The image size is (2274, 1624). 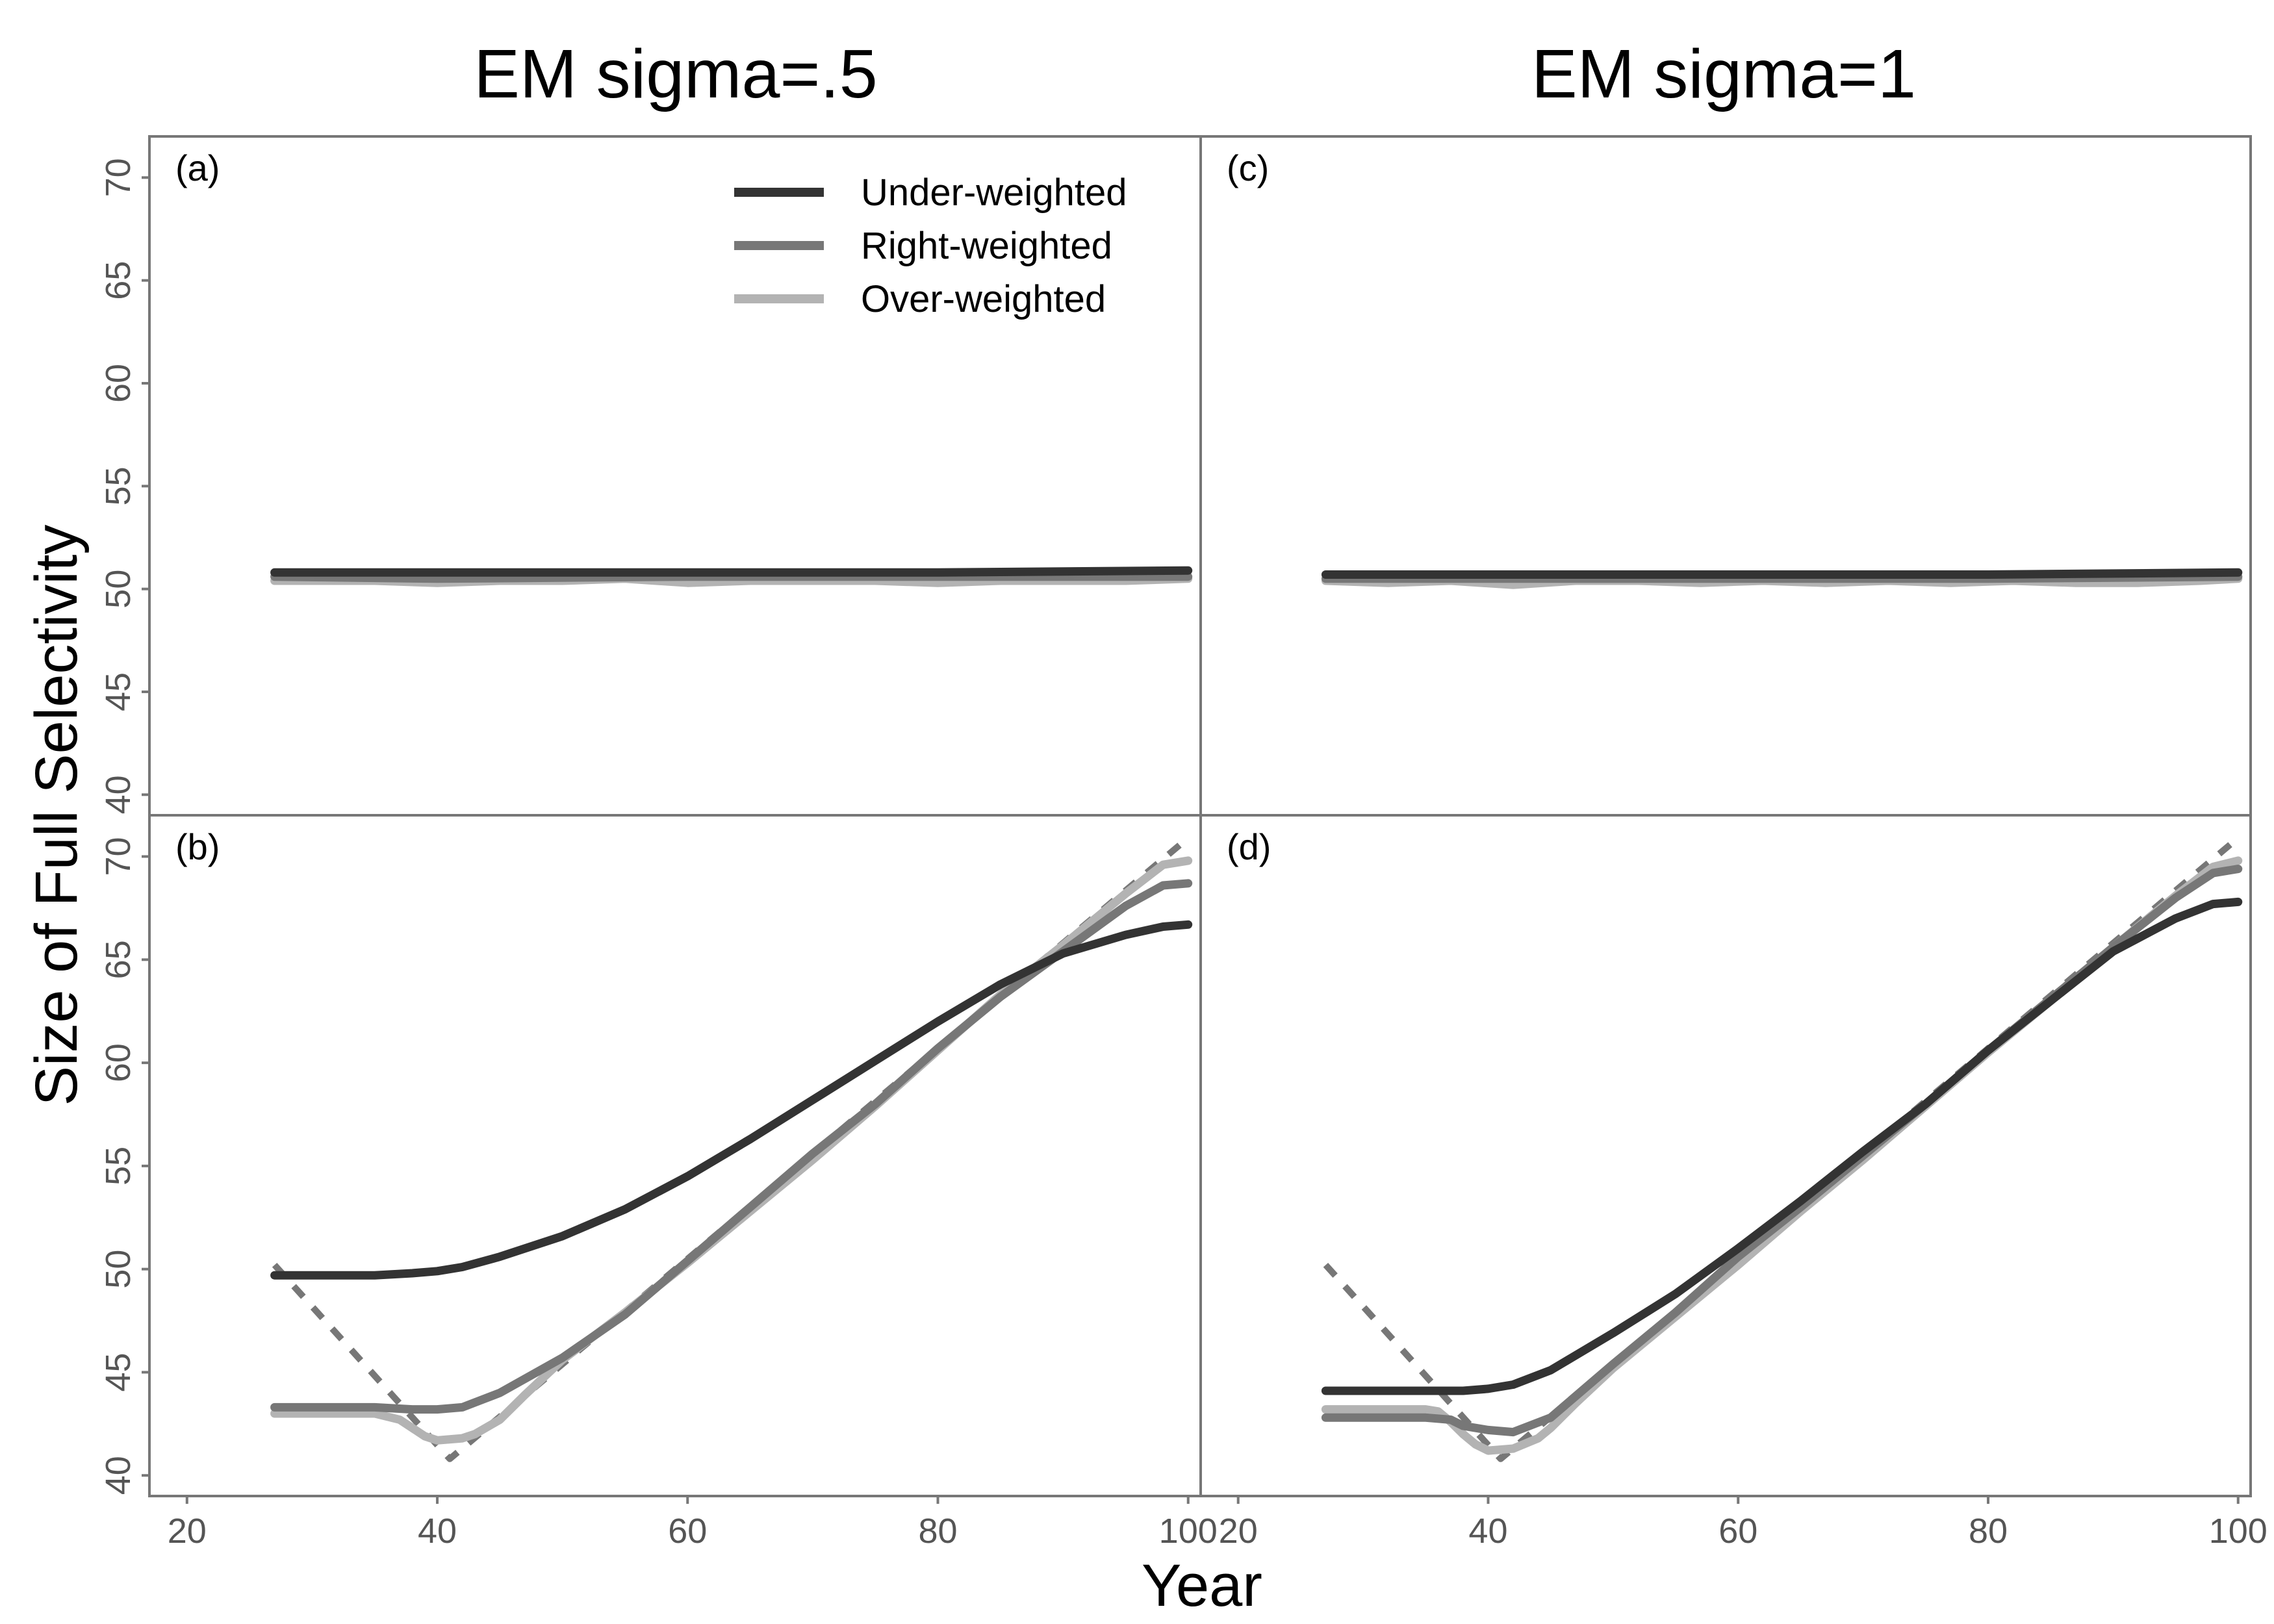 I want to click on legend-label-right: Right-weighted, so click(x=986, y=246).